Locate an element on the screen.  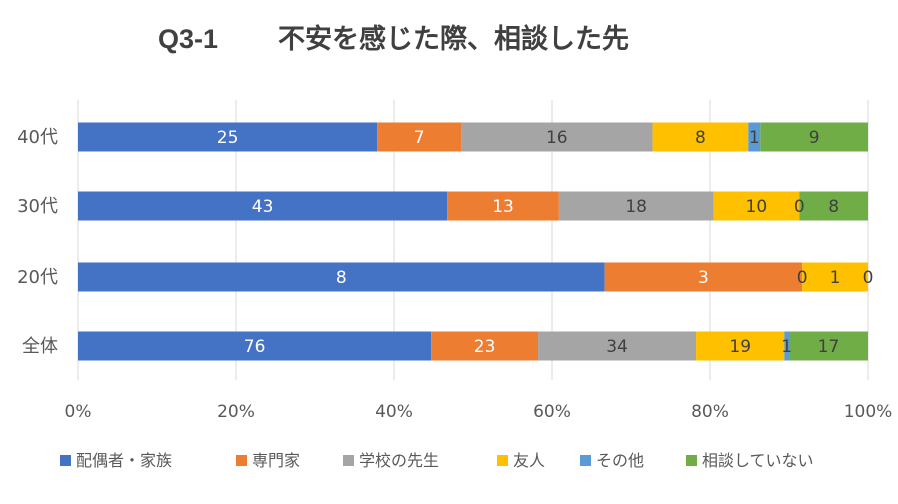
data-label: 9 is located at coordinates (814, 138).